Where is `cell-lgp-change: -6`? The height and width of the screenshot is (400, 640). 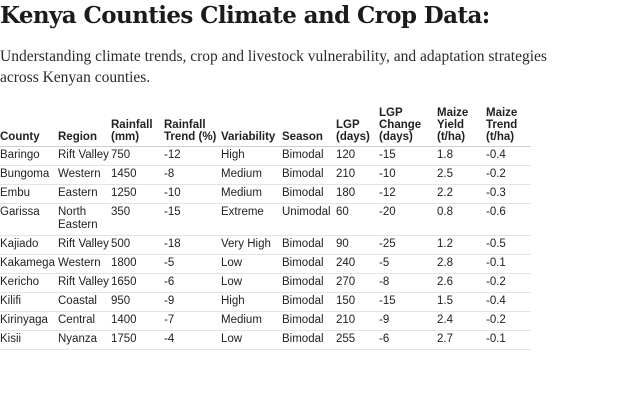
cell-lgp-change: -6 is located at coordinates (408, 340).